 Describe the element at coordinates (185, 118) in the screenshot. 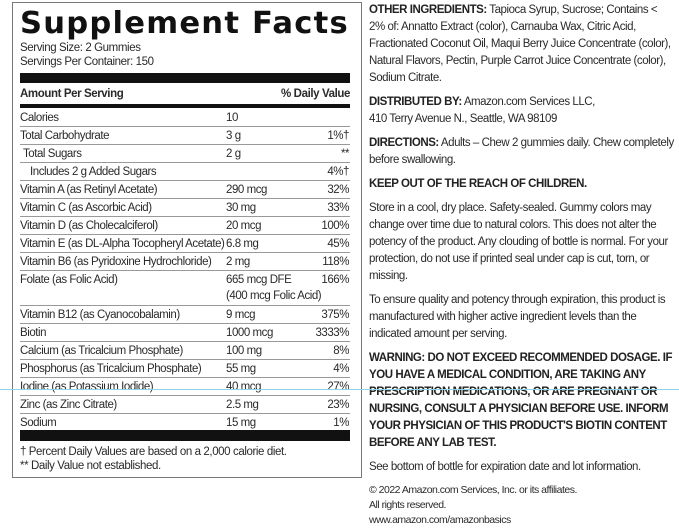

I see `nutrient-row: Calories 10` at that location.